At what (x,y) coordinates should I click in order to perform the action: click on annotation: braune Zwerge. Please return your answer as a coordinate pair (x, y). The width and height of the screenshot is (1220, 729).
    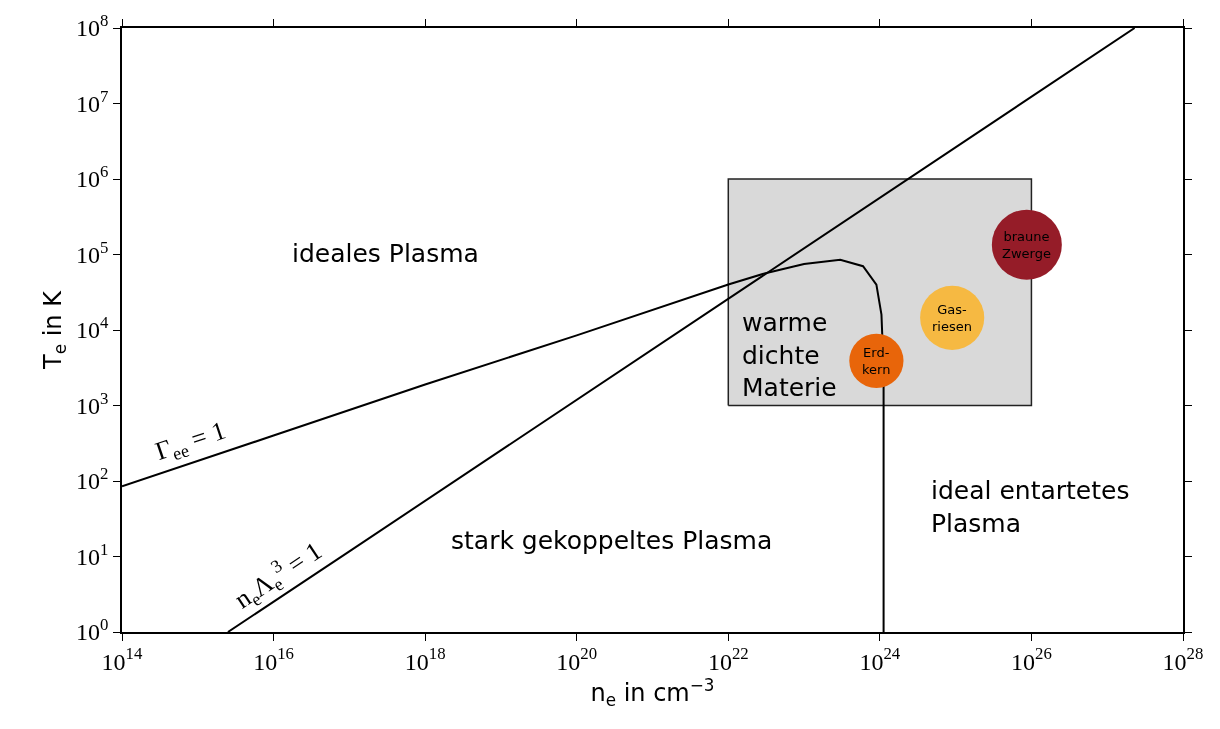
    Looking at the image, I should click on (1026, 245).